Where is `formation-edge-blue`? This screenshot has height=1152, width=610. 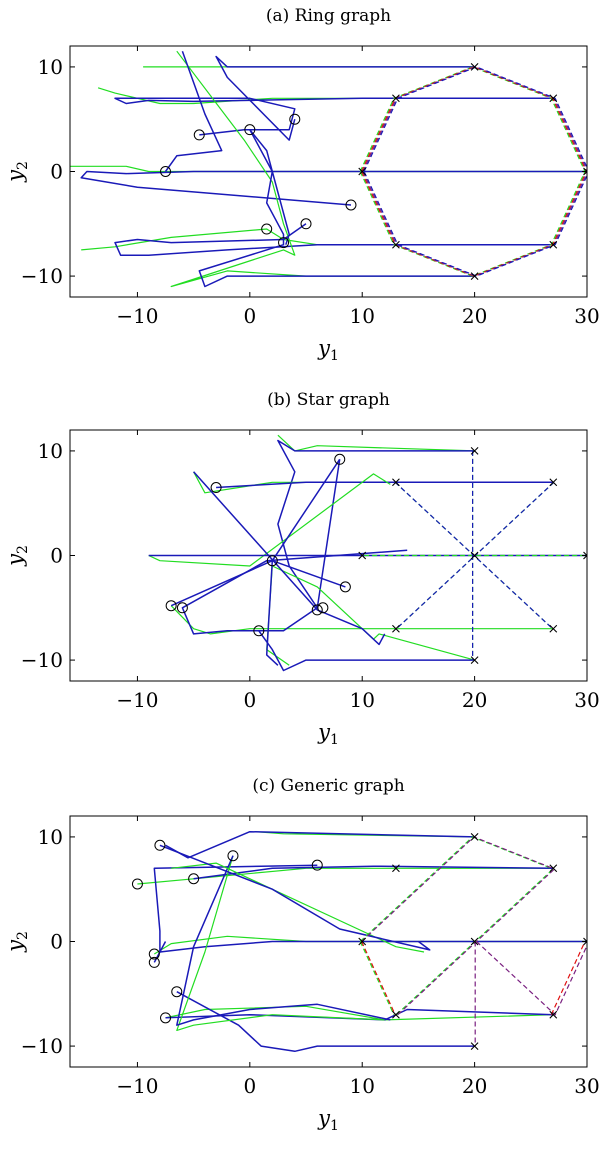
formation-edge-blue is located at coordinates (475, 171).